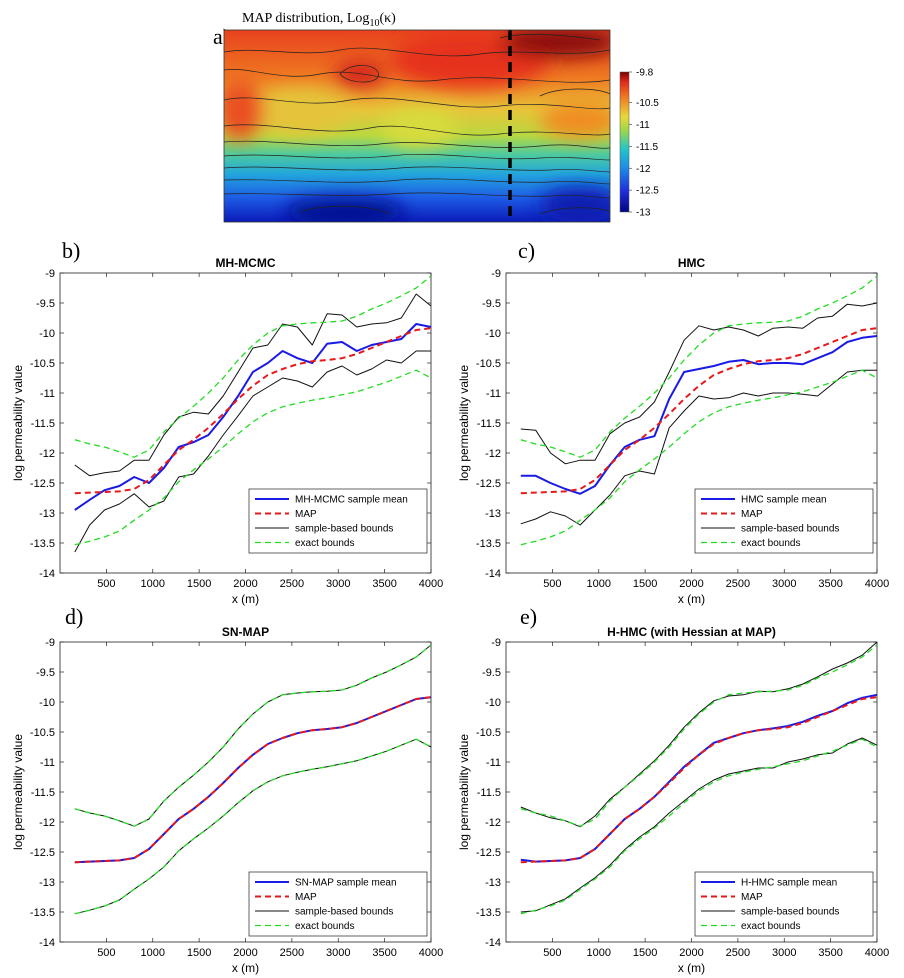 This screenshot has height=978, width=904. What do you see at coordinates (647, 103) in the screenshot?
I see `colorbar-tick-label: -10.5` at bounding box center [647, 103].